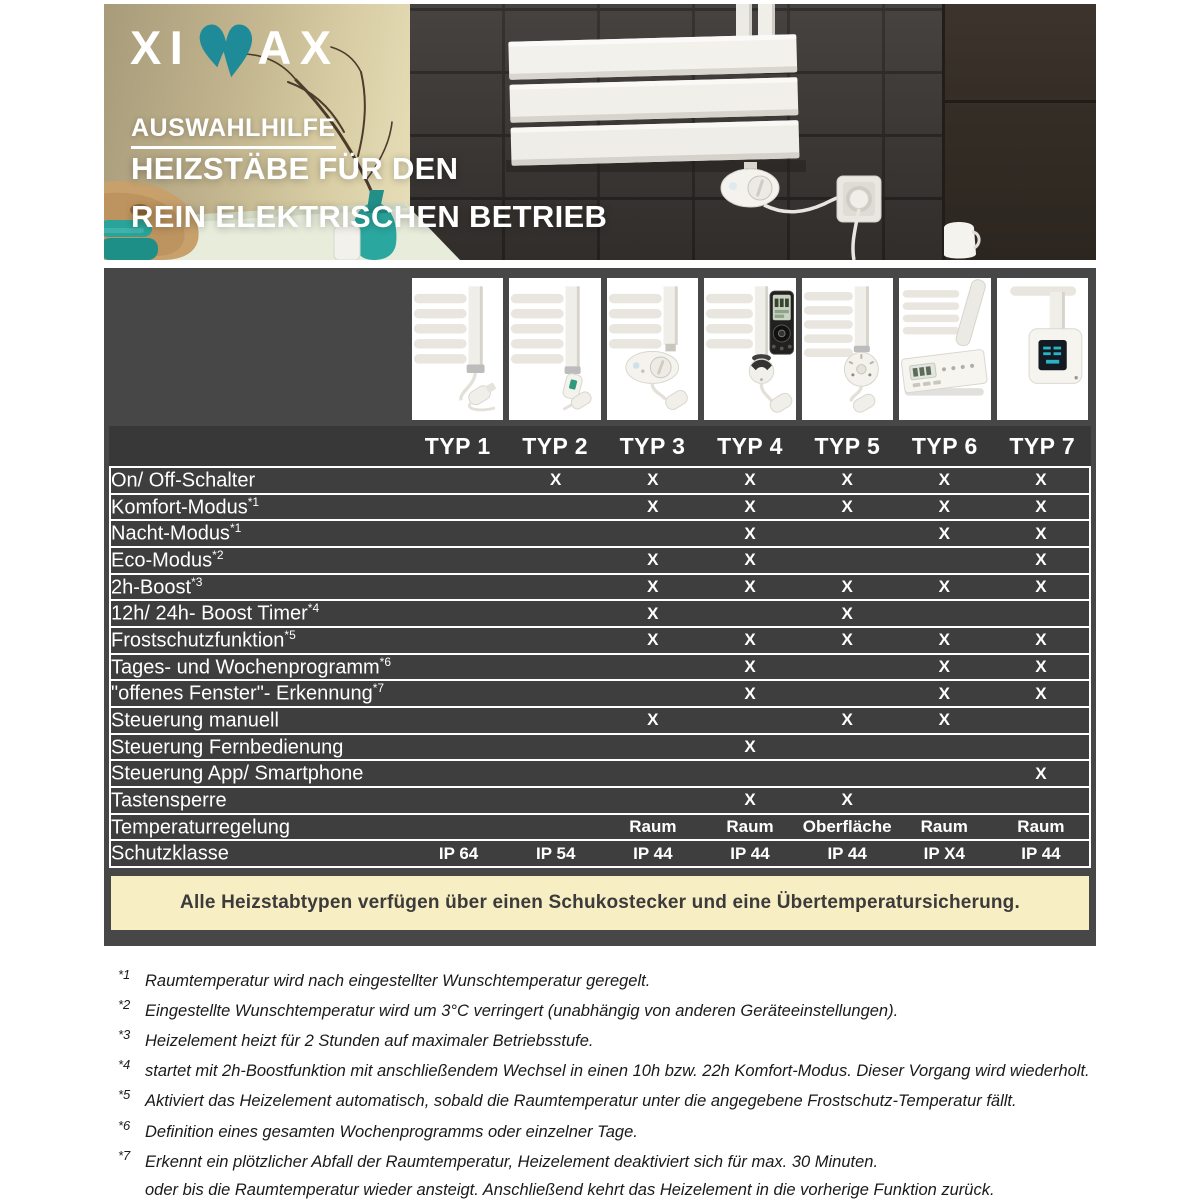 This screenshot has height=1200, width=1200. I want to click on feature-label: Tastensperre, so click(259, 800).